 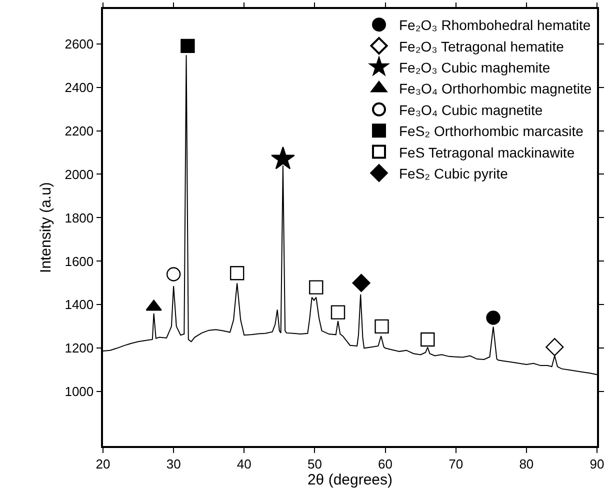 What do you see at coordinates (471, 110) in the screenshot?
I see `legend-label: Fe₃O₄ Cubic magnetite` at bounding box center [471, 110].